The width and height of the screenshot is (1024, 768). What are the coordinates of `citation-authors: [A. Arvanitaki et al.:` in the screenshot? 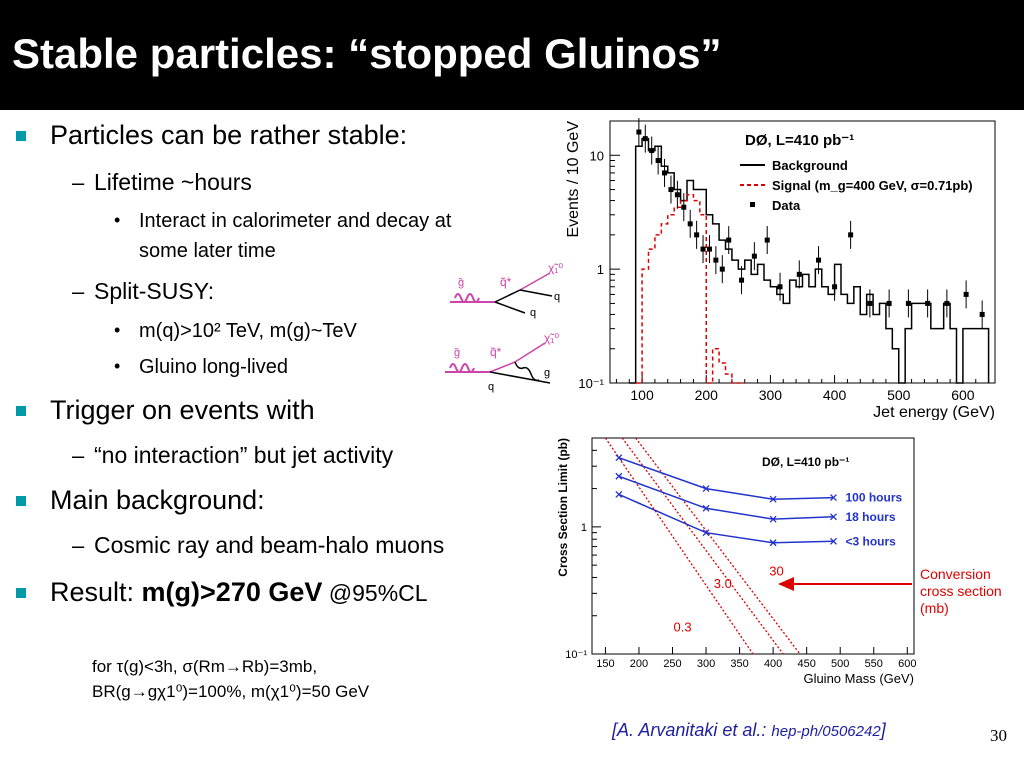 It's located at (692, 730).